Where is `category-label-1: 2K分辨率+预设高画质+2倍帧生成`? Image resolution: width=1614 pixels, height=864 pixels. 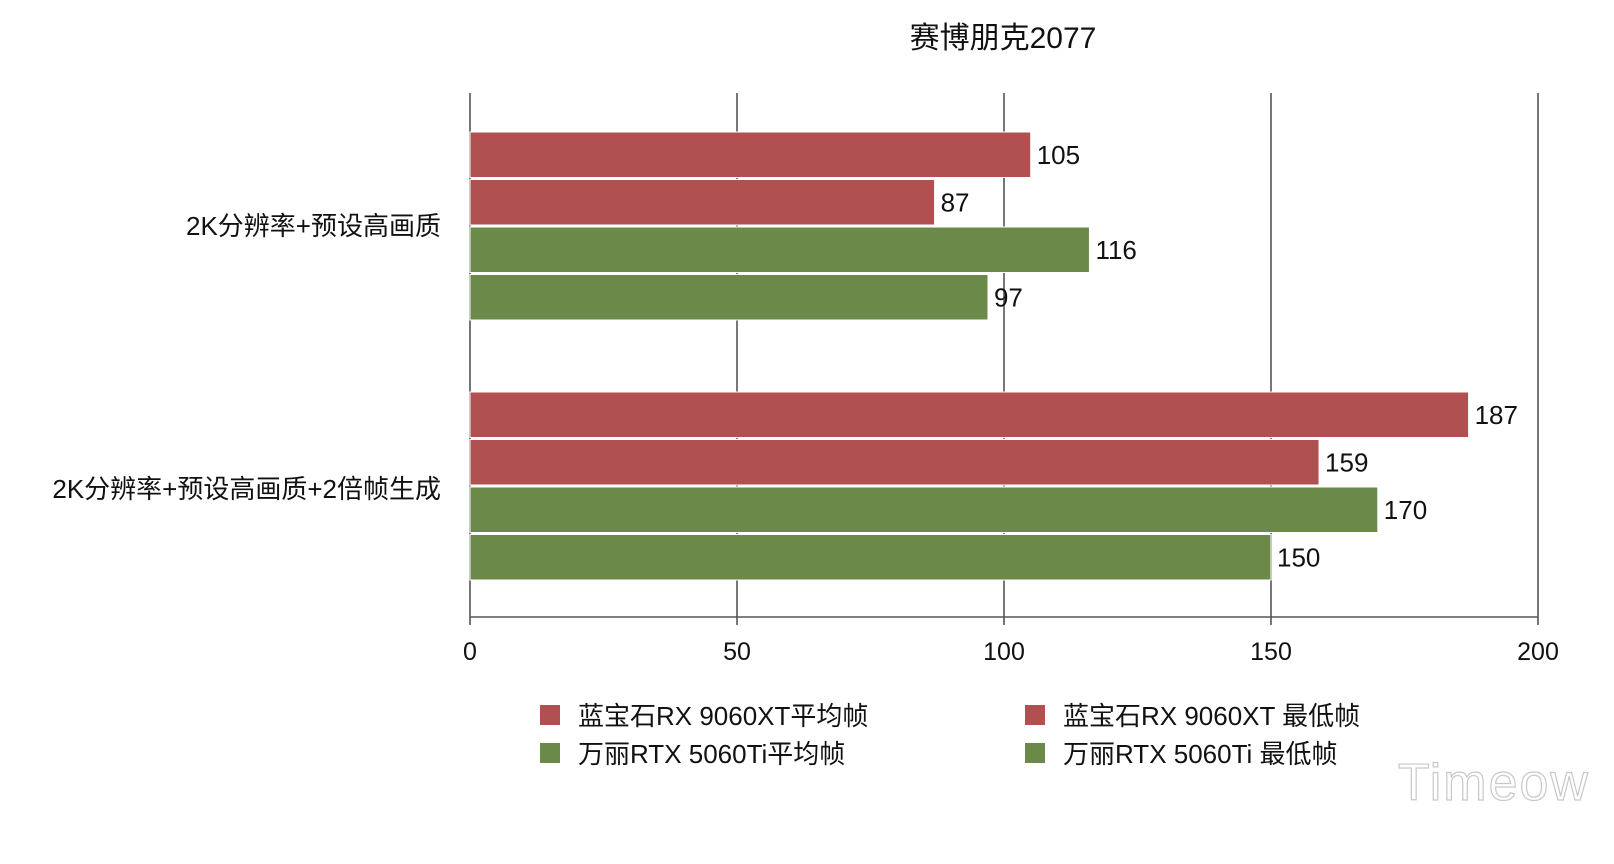 category-label-1: 2K分辨率+预设高画质+2倍帧生成 is located at coordinates (246, 489).